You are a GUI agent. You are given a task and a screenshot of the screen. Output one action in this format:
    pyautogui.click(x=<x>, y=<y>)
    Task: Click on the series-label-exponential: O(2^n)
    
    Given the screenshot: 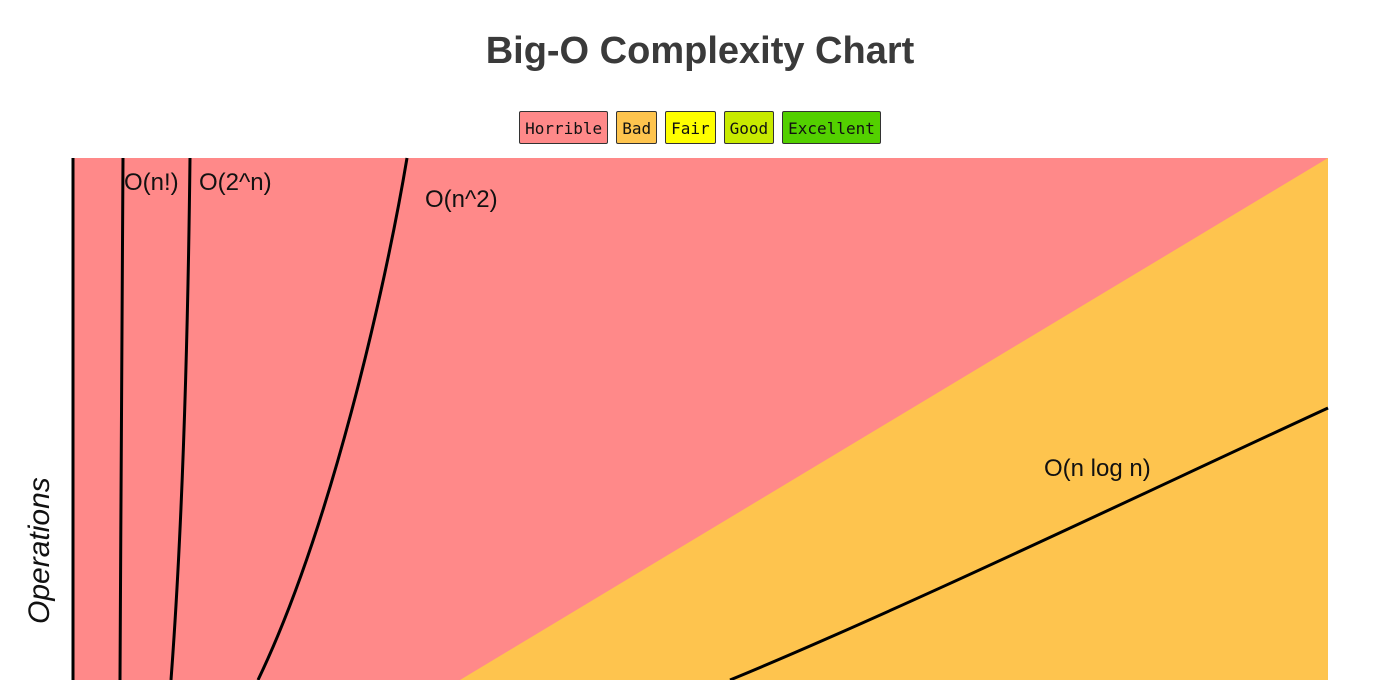 What is the action you would take?
    pyautogui.click(x=235, y=182)
    